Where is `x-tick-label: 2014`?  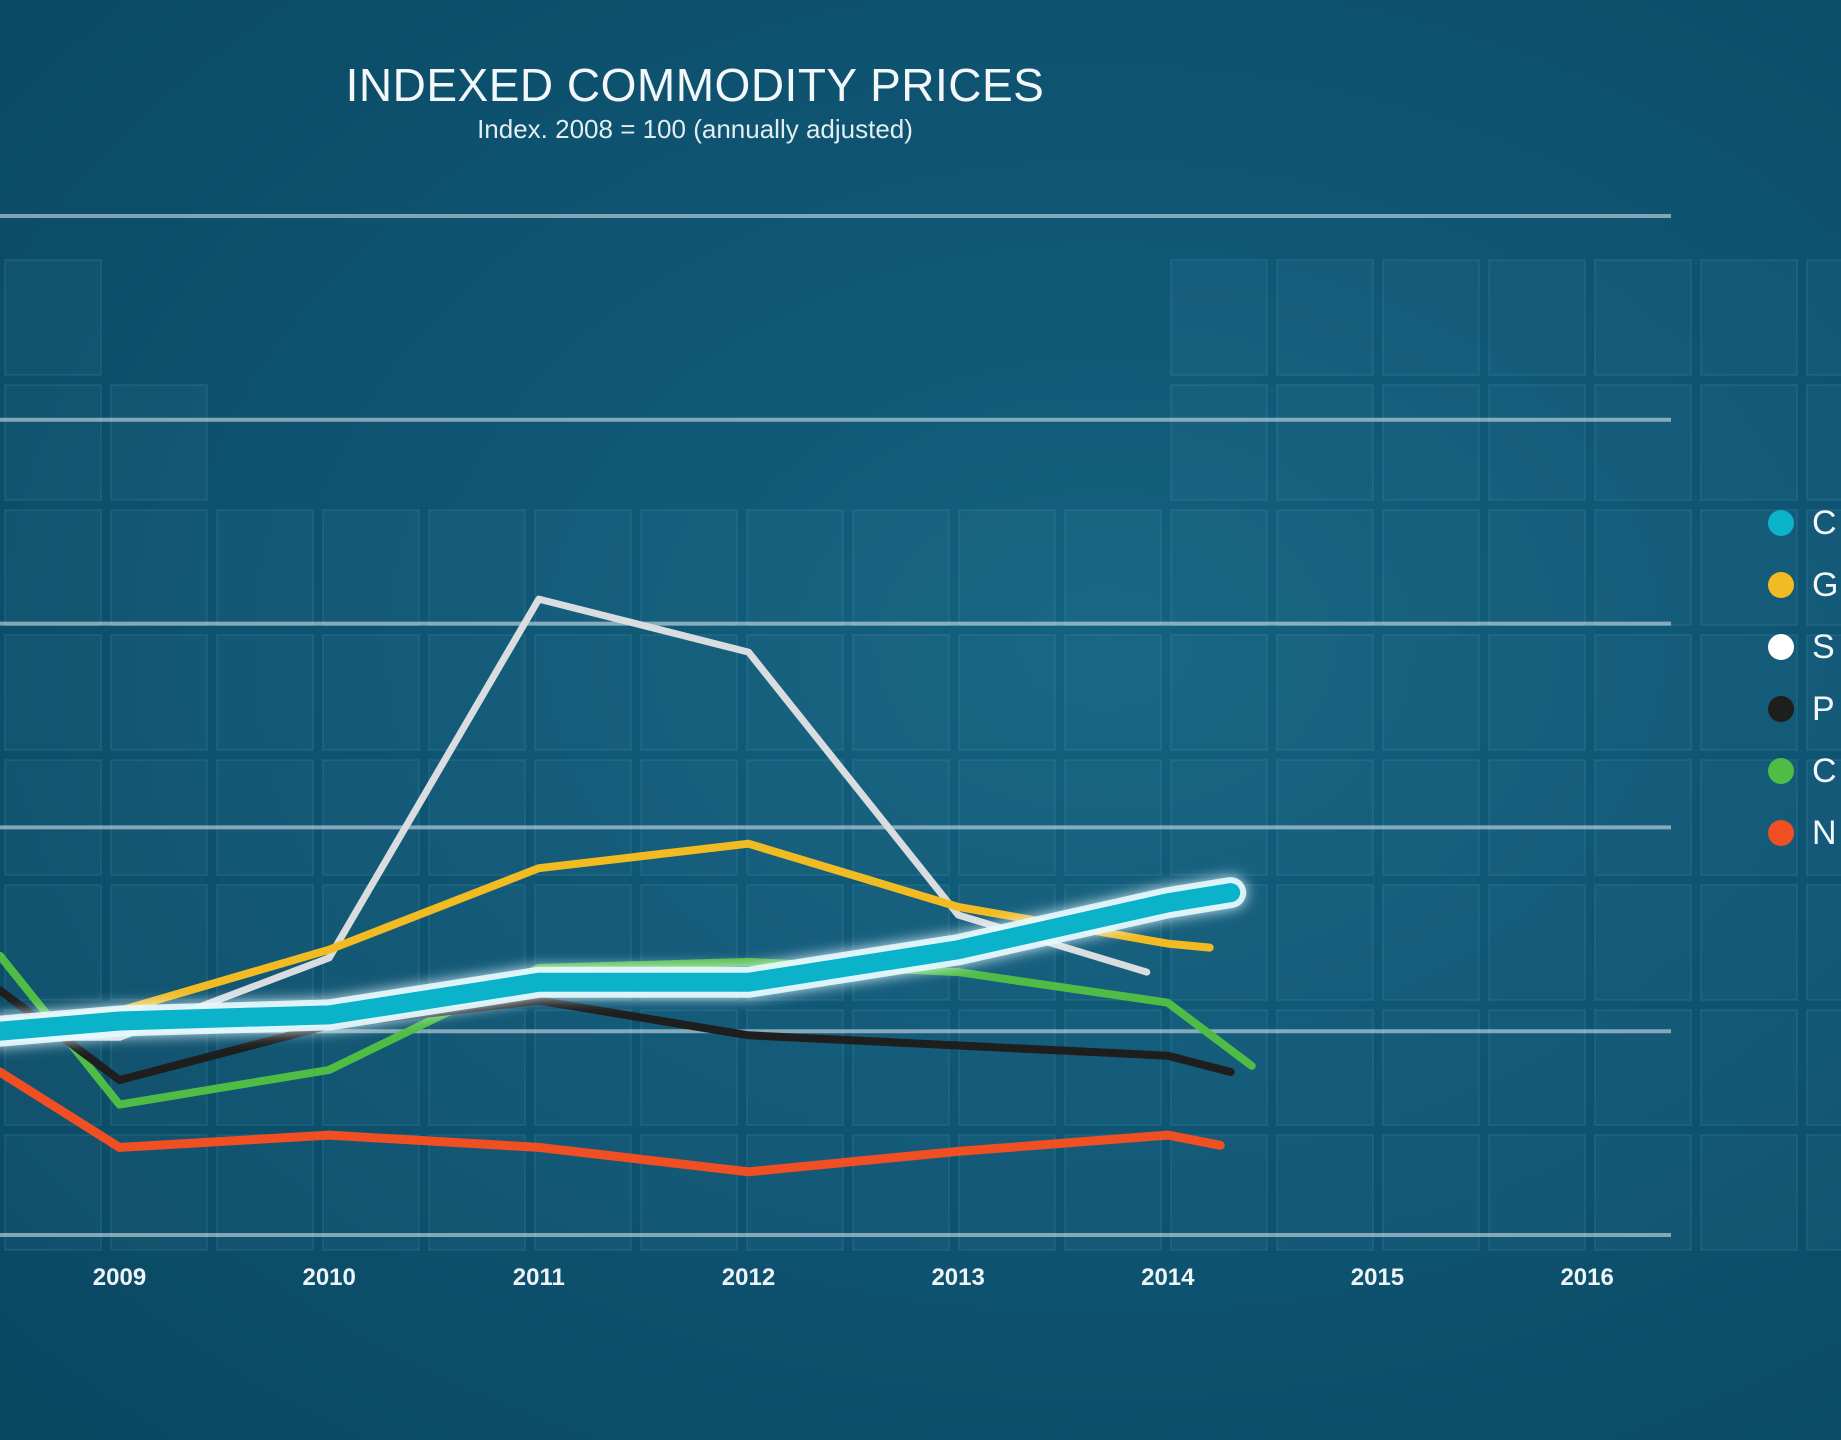 x-tick-label: 2014 is located at coordinates (1168, 1277).